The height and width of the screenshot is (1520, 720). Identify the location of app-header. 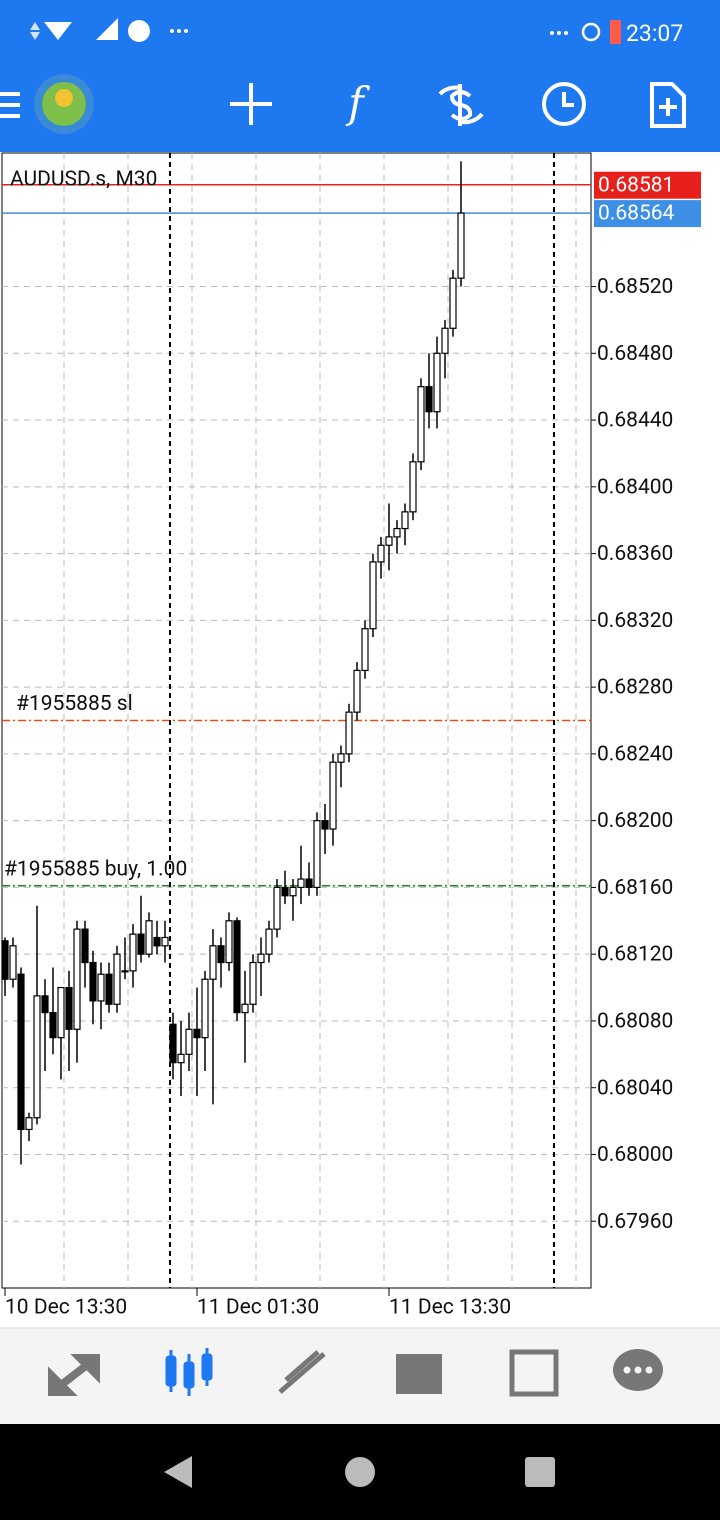
(360, 76).